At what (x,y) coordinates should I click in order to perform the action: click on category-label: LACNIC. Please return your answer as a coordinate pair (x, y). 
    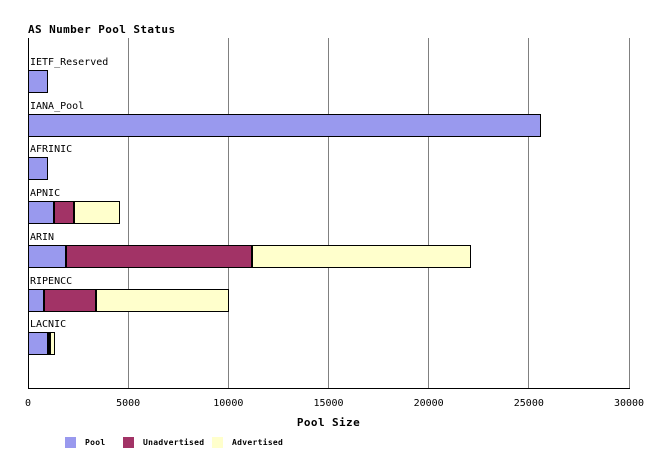
    Looking at the image, I should click on (48, 325).